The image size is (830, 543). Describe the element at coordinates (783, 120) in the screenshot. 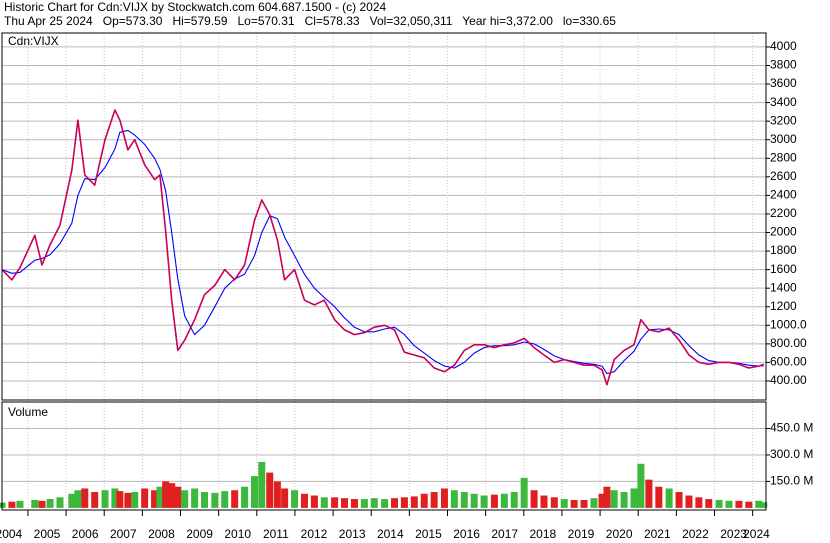

I see `y-tick-label: 3200` at that location.